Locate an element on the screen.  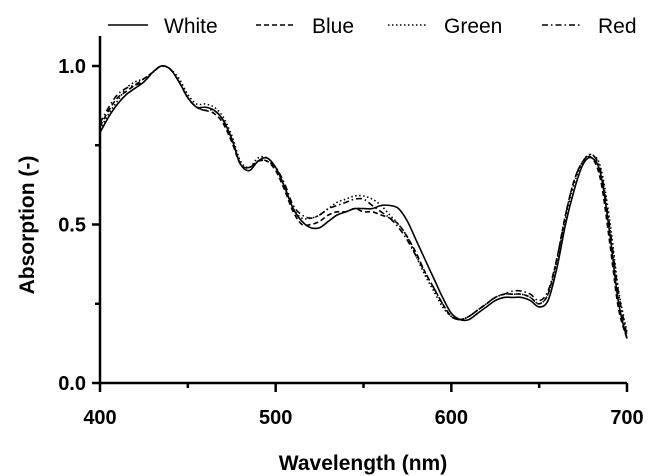
x-tick-label: 700 is located at coordinates (626, 418).